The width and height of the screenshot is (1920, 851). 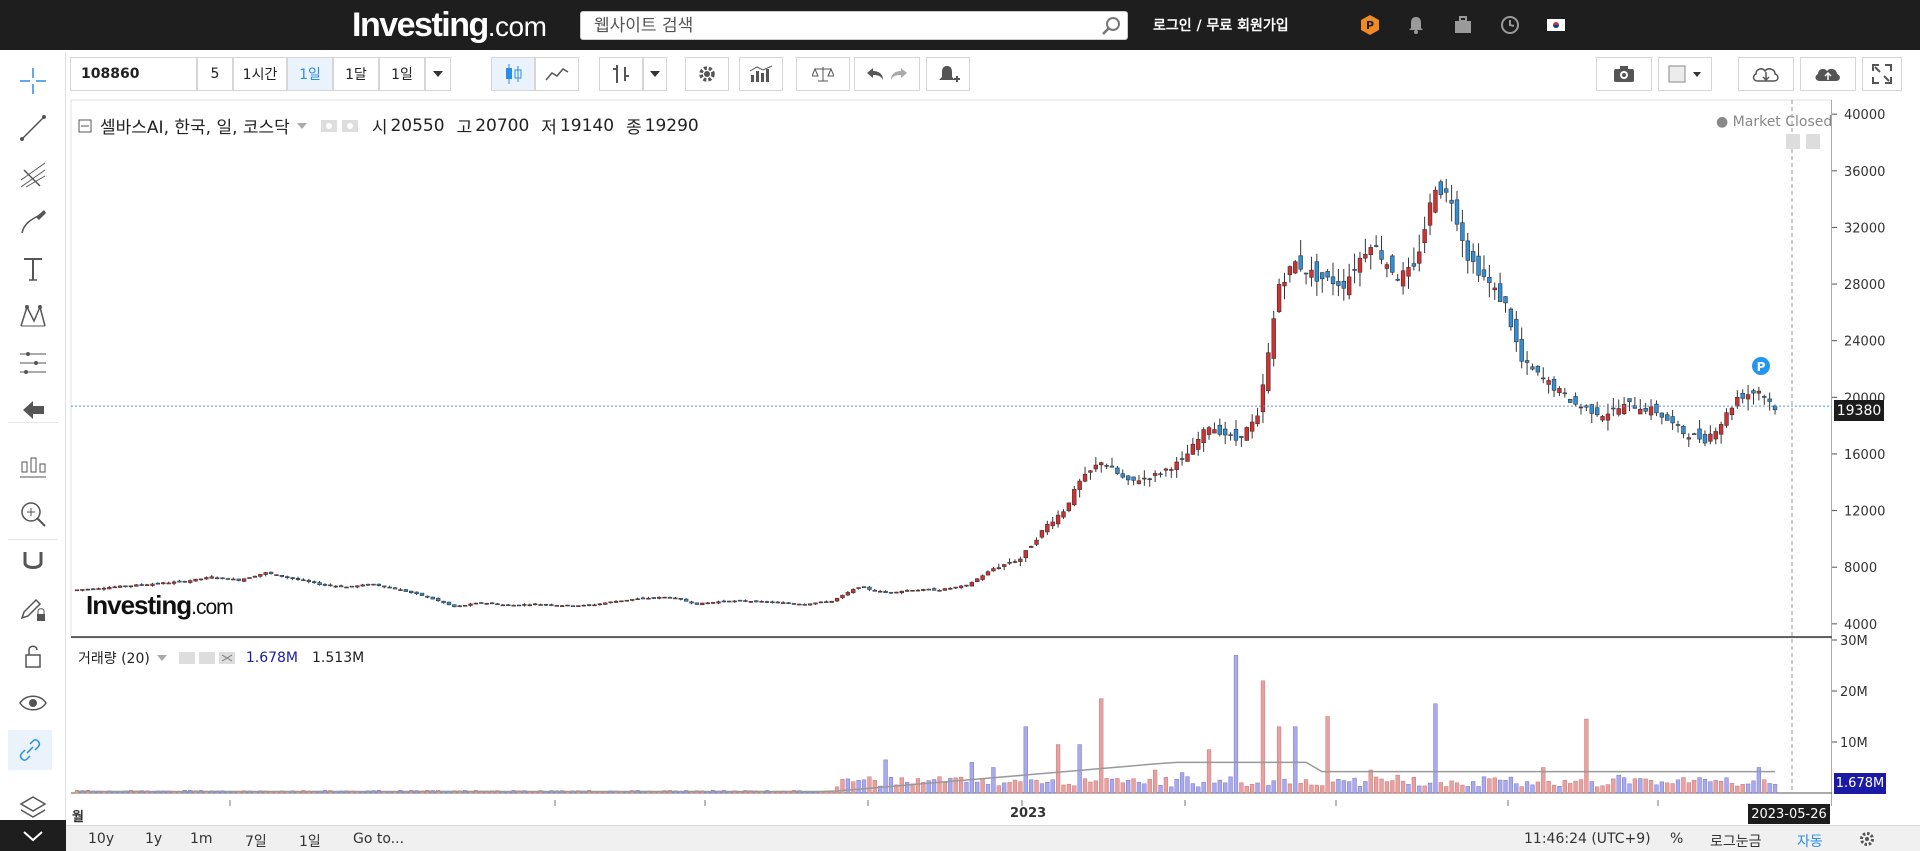 I want to click on interval-1d-button: 1일, so click(x=310, y=74).